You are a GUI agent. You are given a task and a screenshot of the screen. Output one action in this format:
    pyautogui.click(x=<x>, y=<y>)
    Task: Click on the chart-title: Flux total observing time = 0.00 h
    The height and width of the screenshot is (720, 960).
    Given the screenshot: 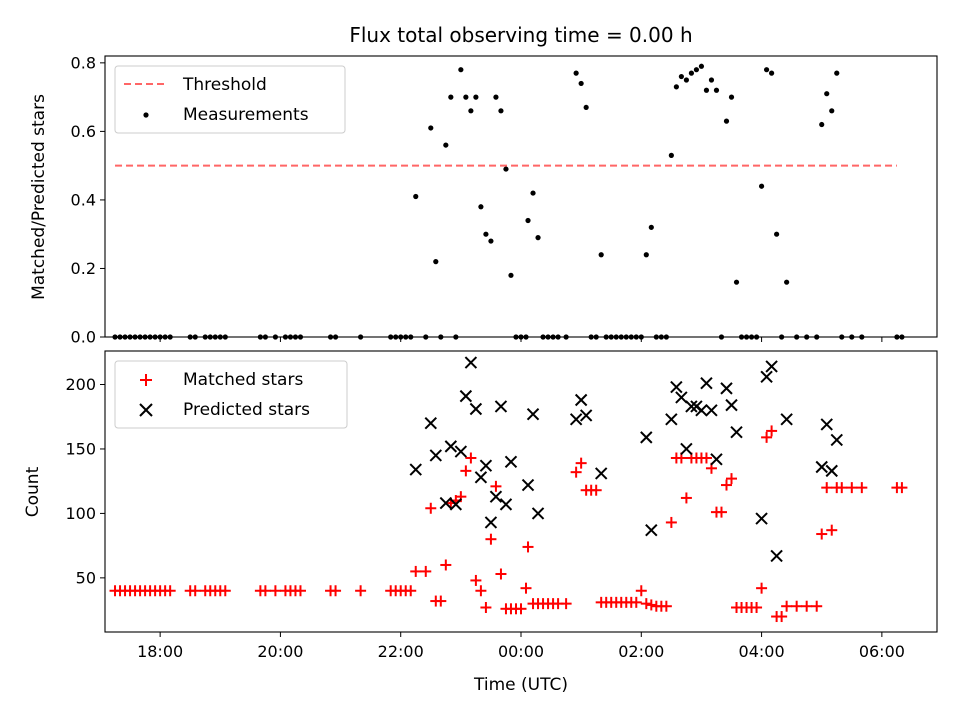 What is the action you would take?
    pyautogui.click(x=520, y=35)
    